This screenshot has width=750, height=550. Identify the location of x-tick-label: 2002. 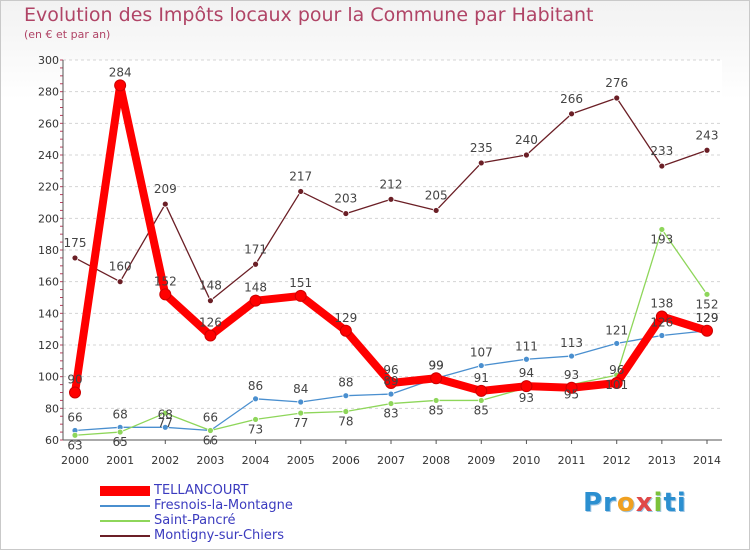
(165, 460).